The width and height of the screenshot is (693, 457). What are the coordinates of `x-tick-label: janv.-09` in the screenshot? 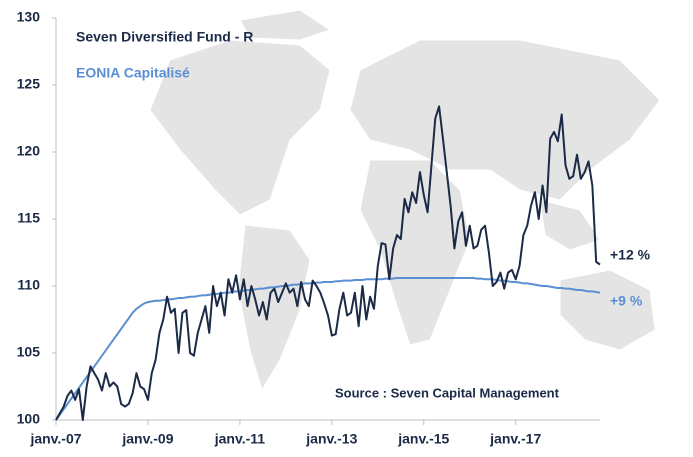 It's located at (147, 439).